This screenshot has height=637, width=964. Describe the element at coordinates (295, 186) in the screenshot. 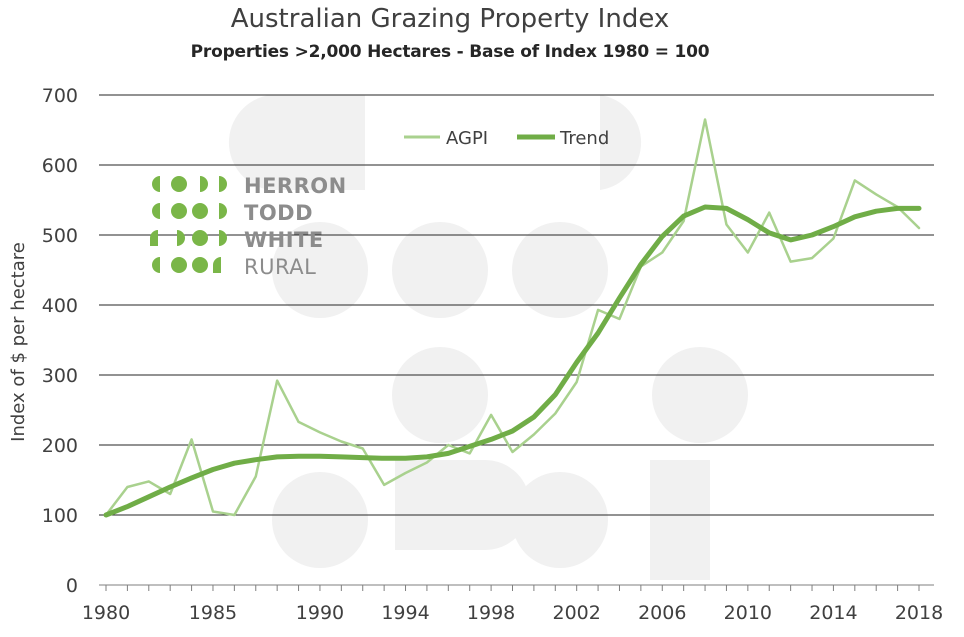

I see `logo-word-herron: HERRON` at that location.